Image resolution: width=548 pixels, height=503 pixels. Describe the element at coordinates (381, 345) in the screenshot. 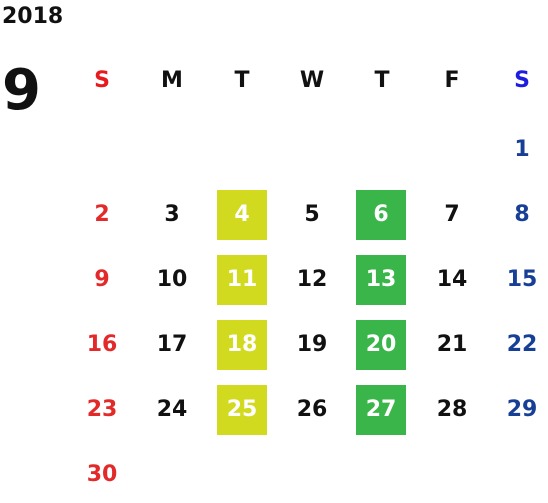

I see `day-cell-highlighted: 20` at that location.